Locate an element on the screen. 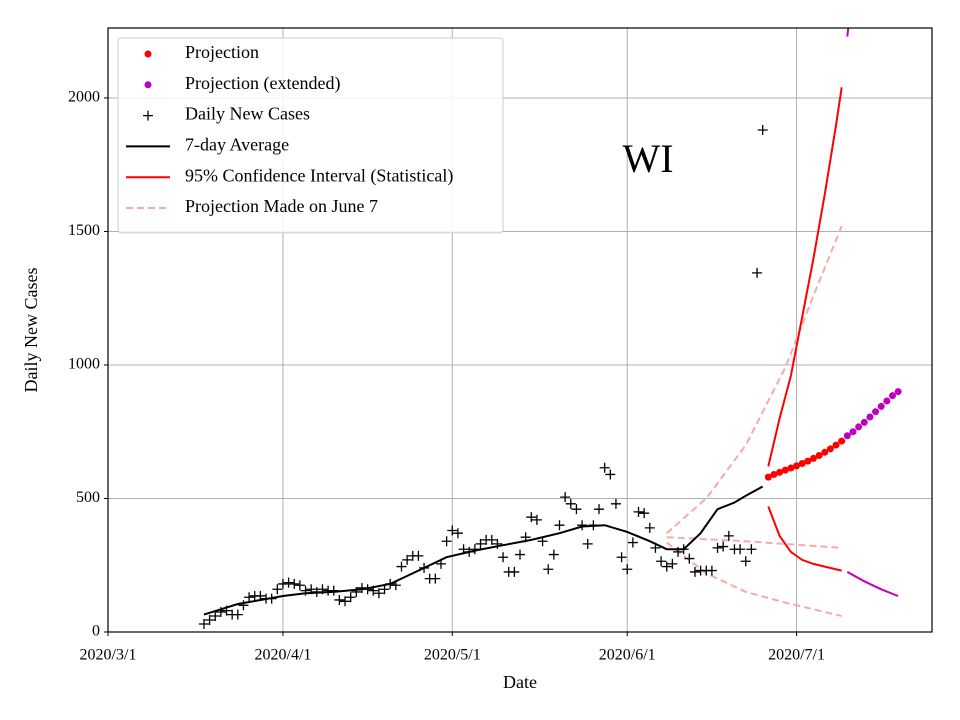  y-tick-label: 500 is located at coordinates (88, 497).